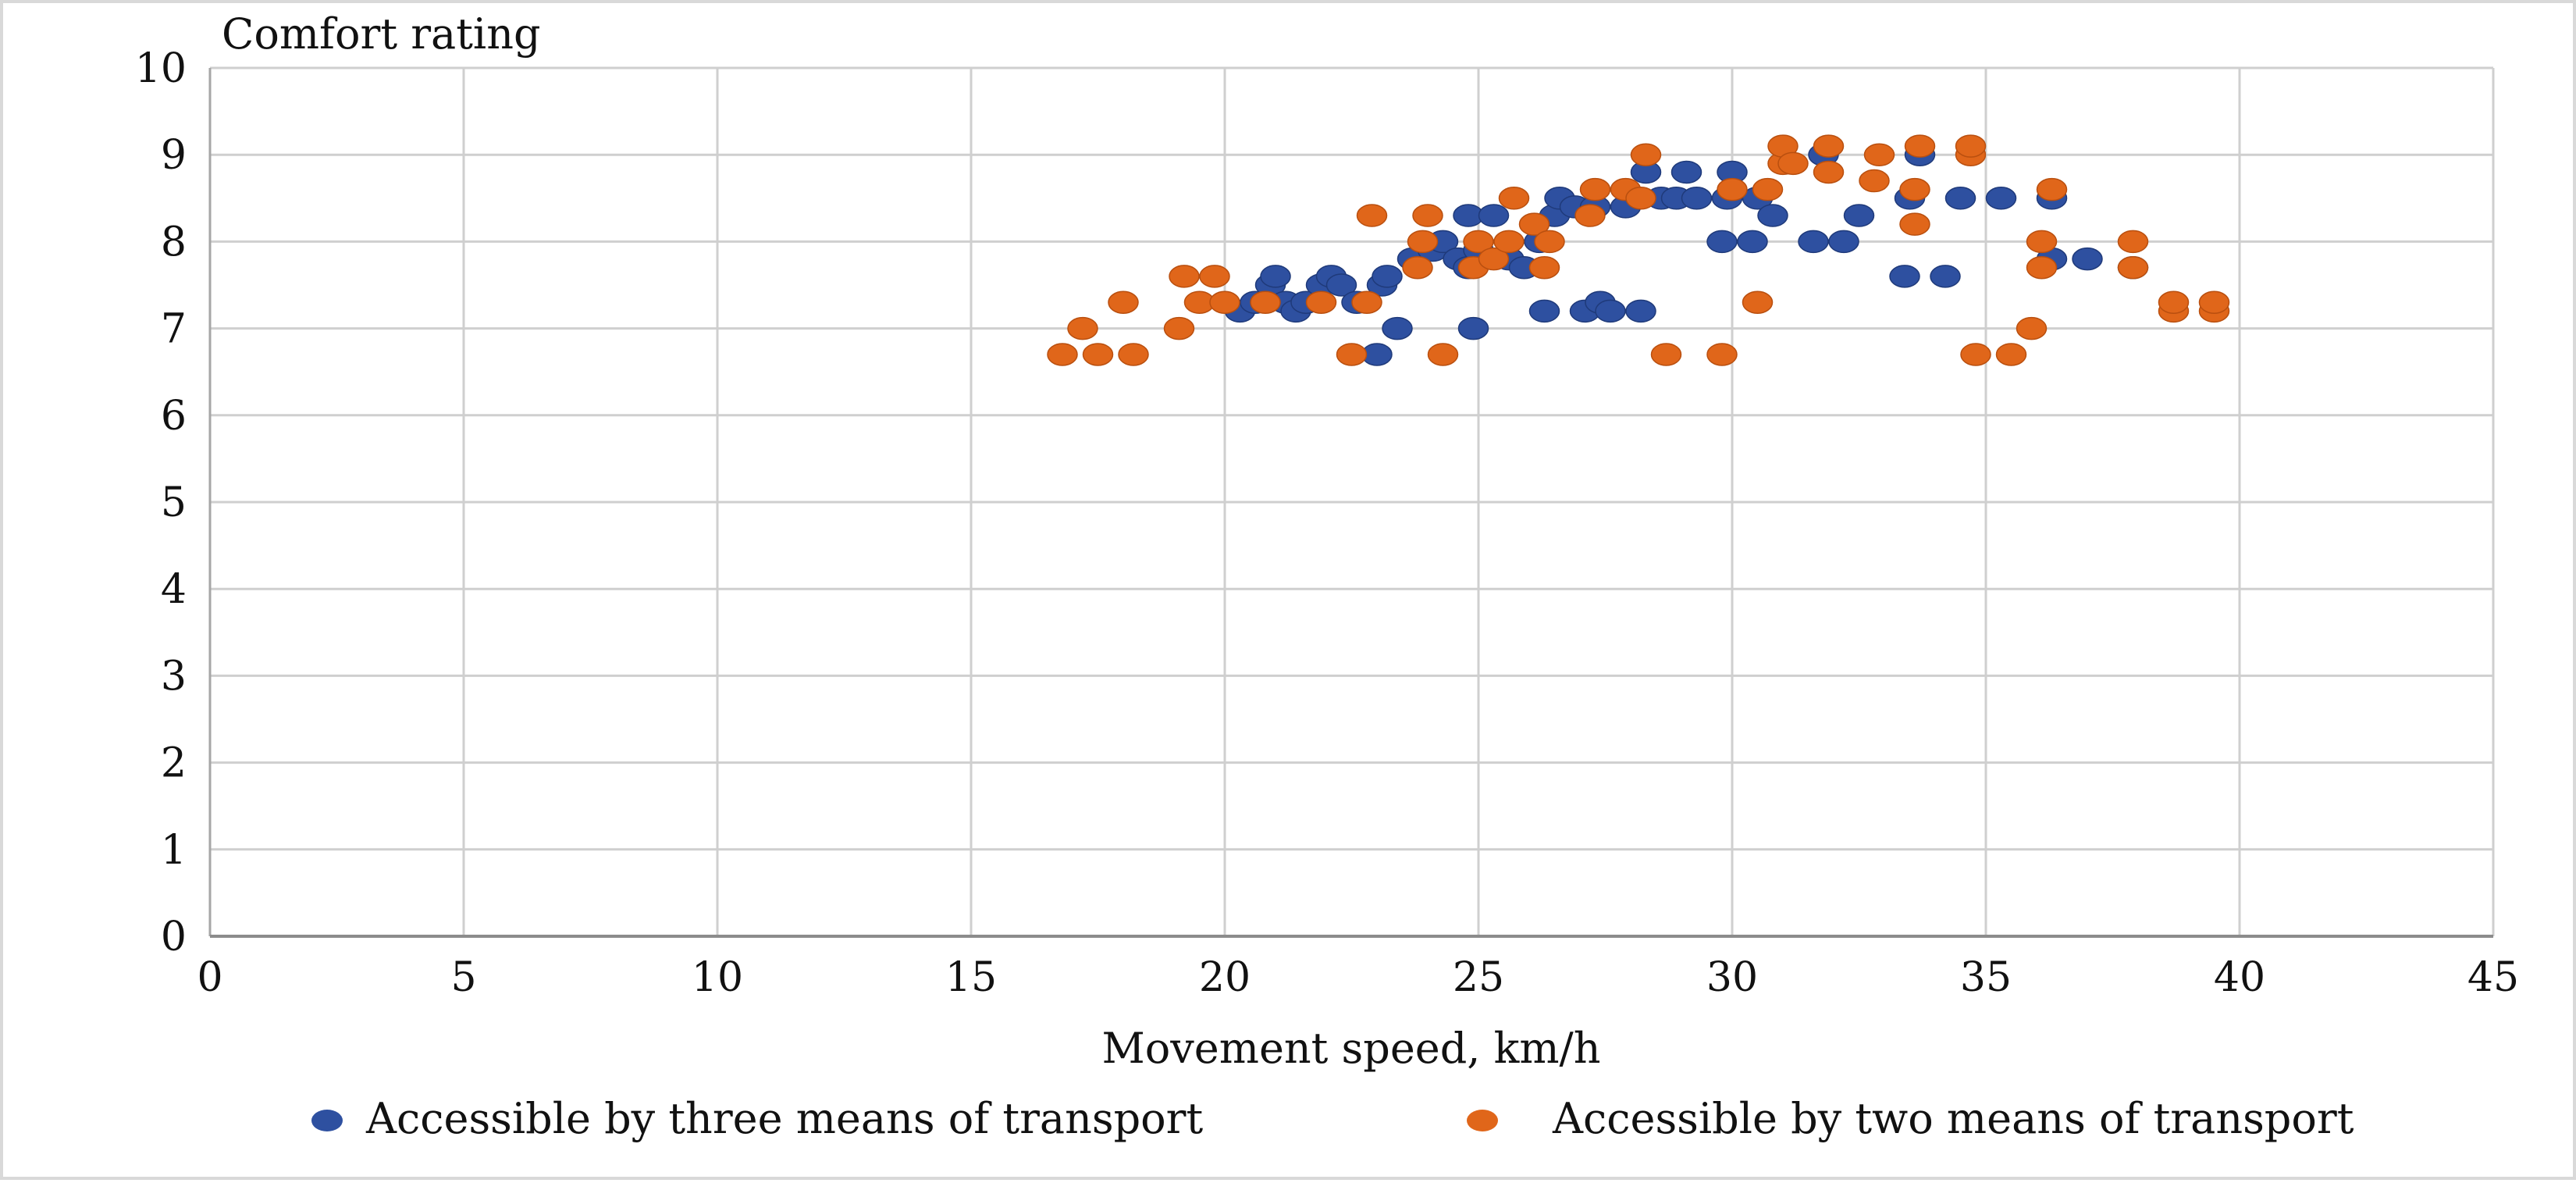 The width and height of the screenshot is (2576, 1183). What do you see at coordinates (1350, 1048) in the screenshot?
I see `x-axis-title: Movement speed, km/h` at bounding box center [1350, 1048].